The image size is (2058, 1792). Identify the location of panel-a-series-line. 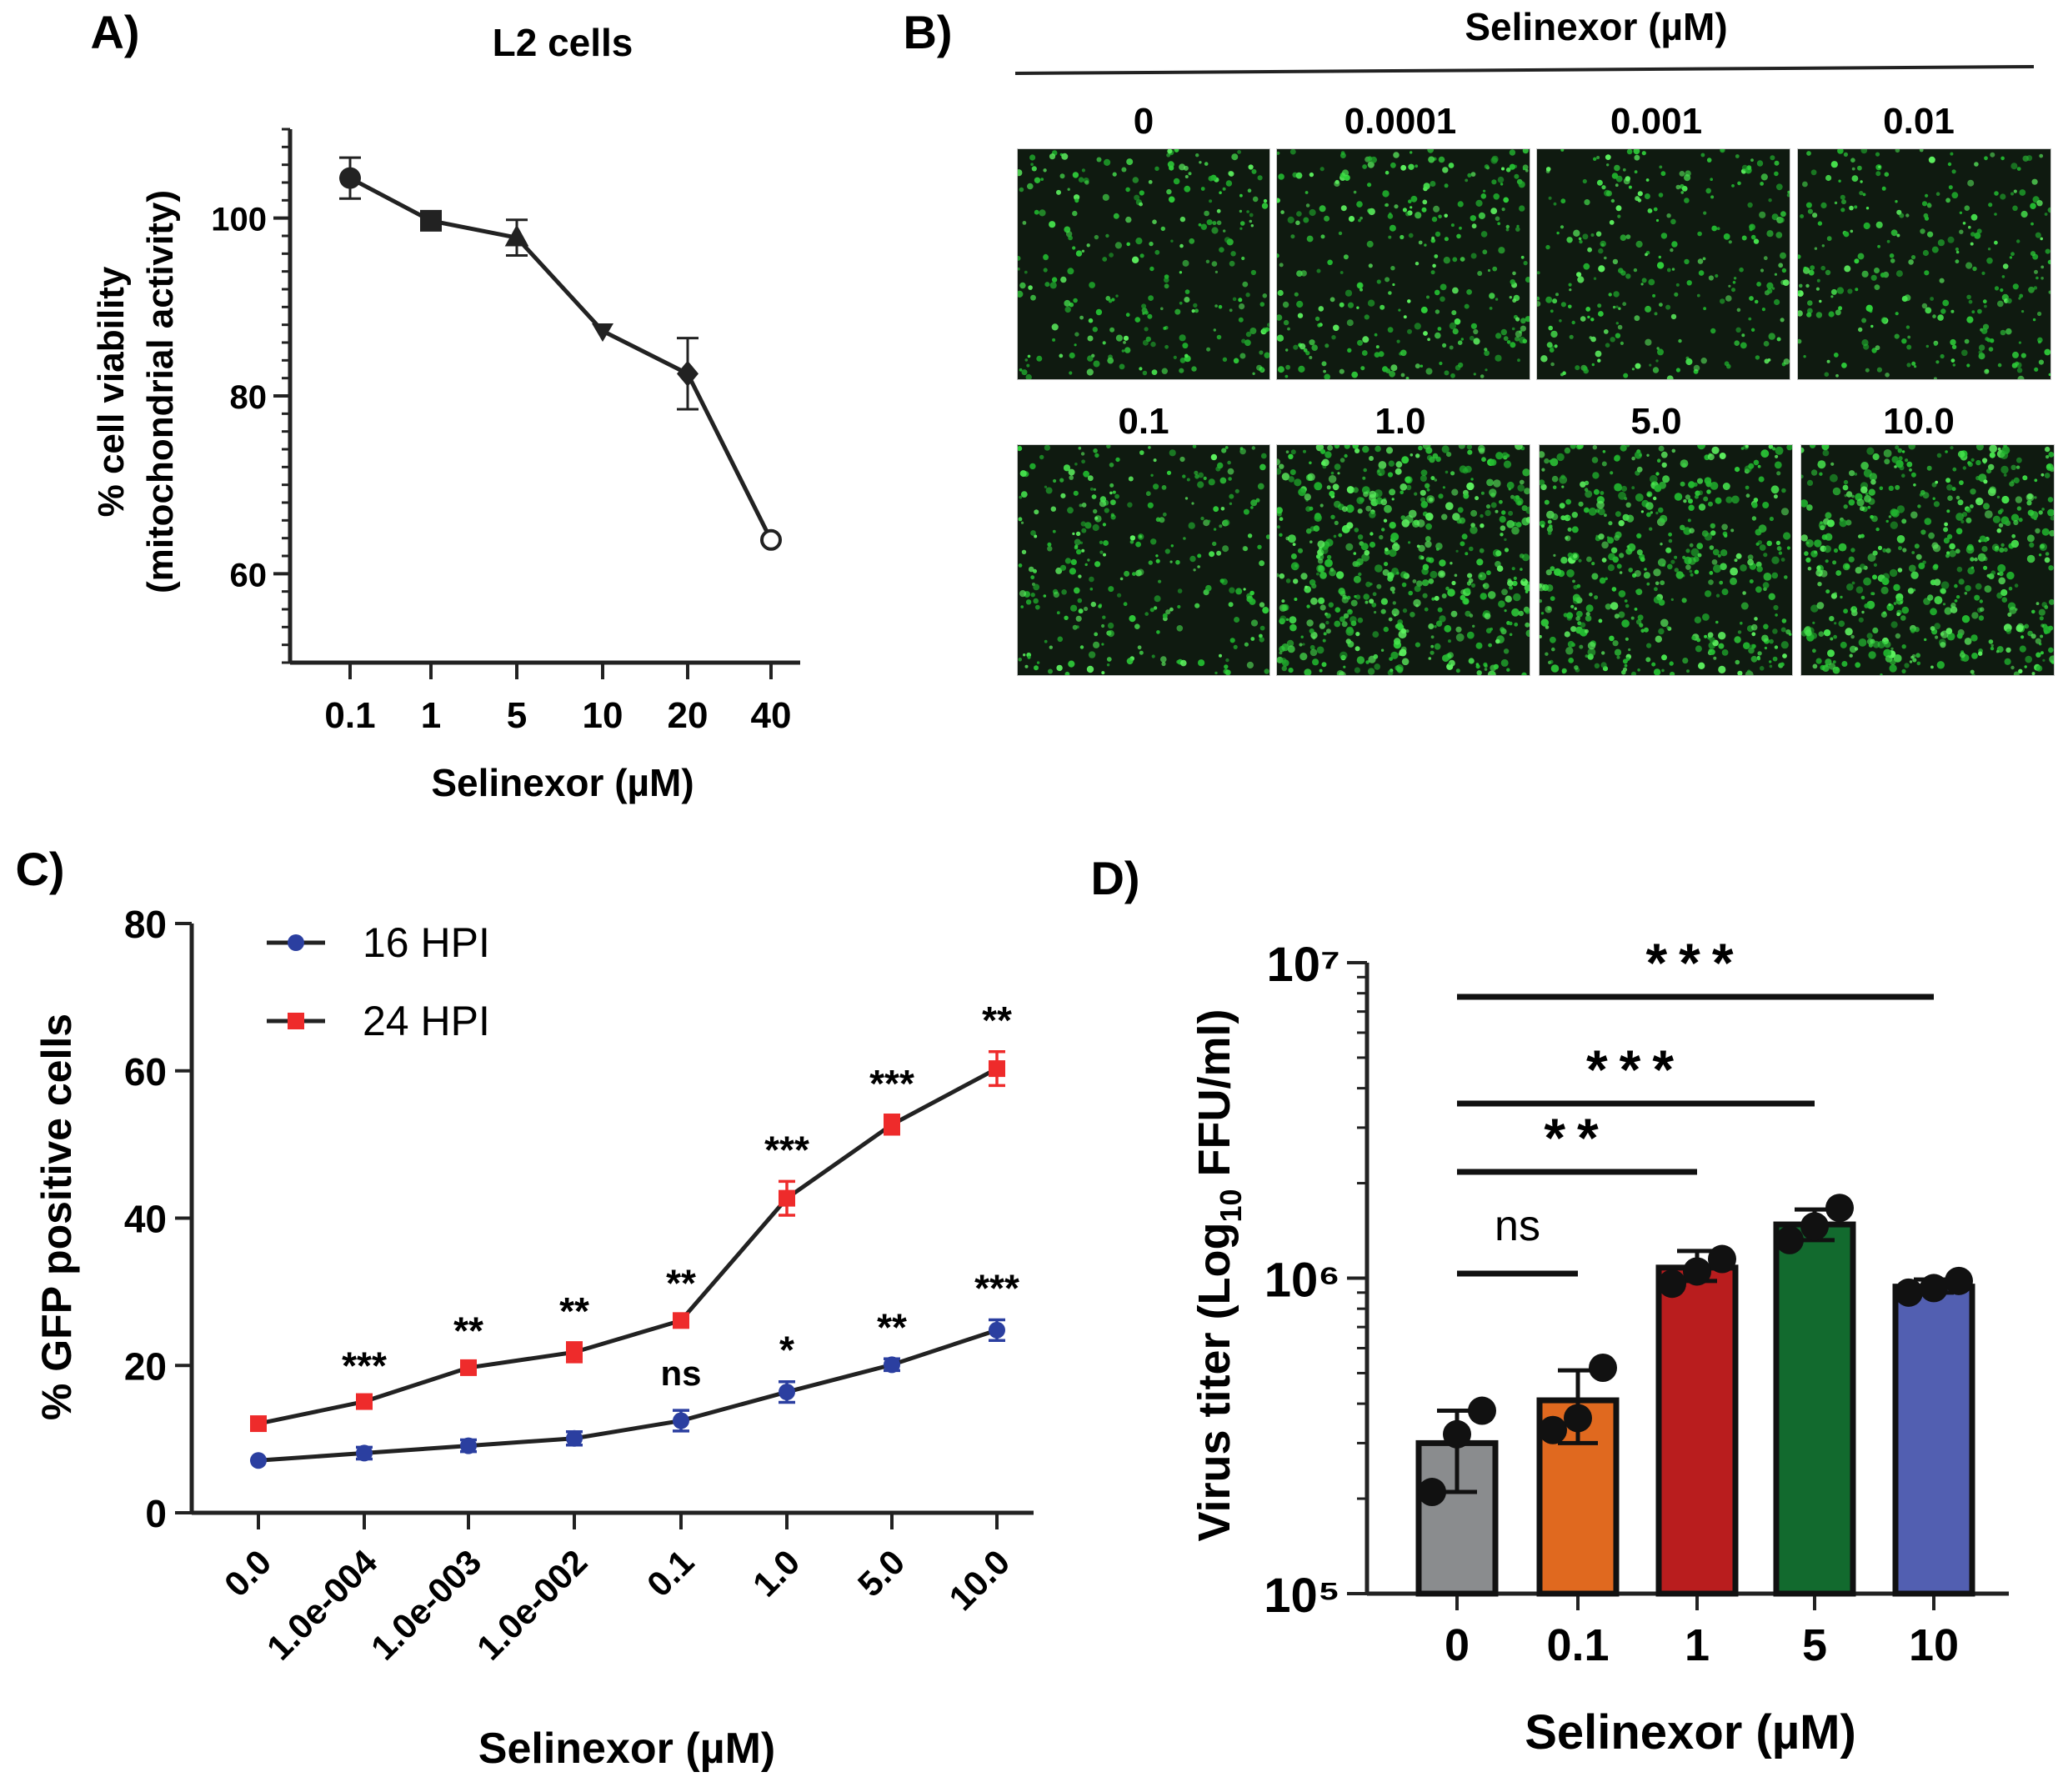
(561, 358).